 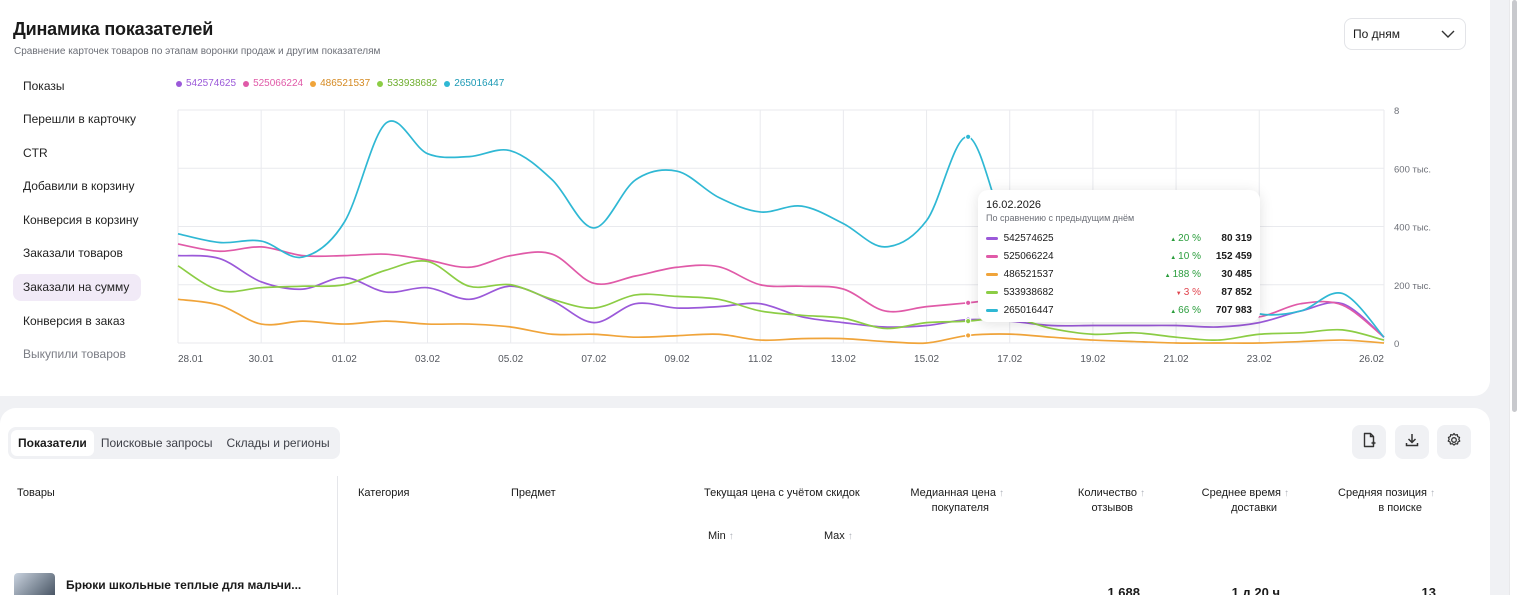 I want to click on tooltip-value: 152 459, so click(x=1233, y=256).